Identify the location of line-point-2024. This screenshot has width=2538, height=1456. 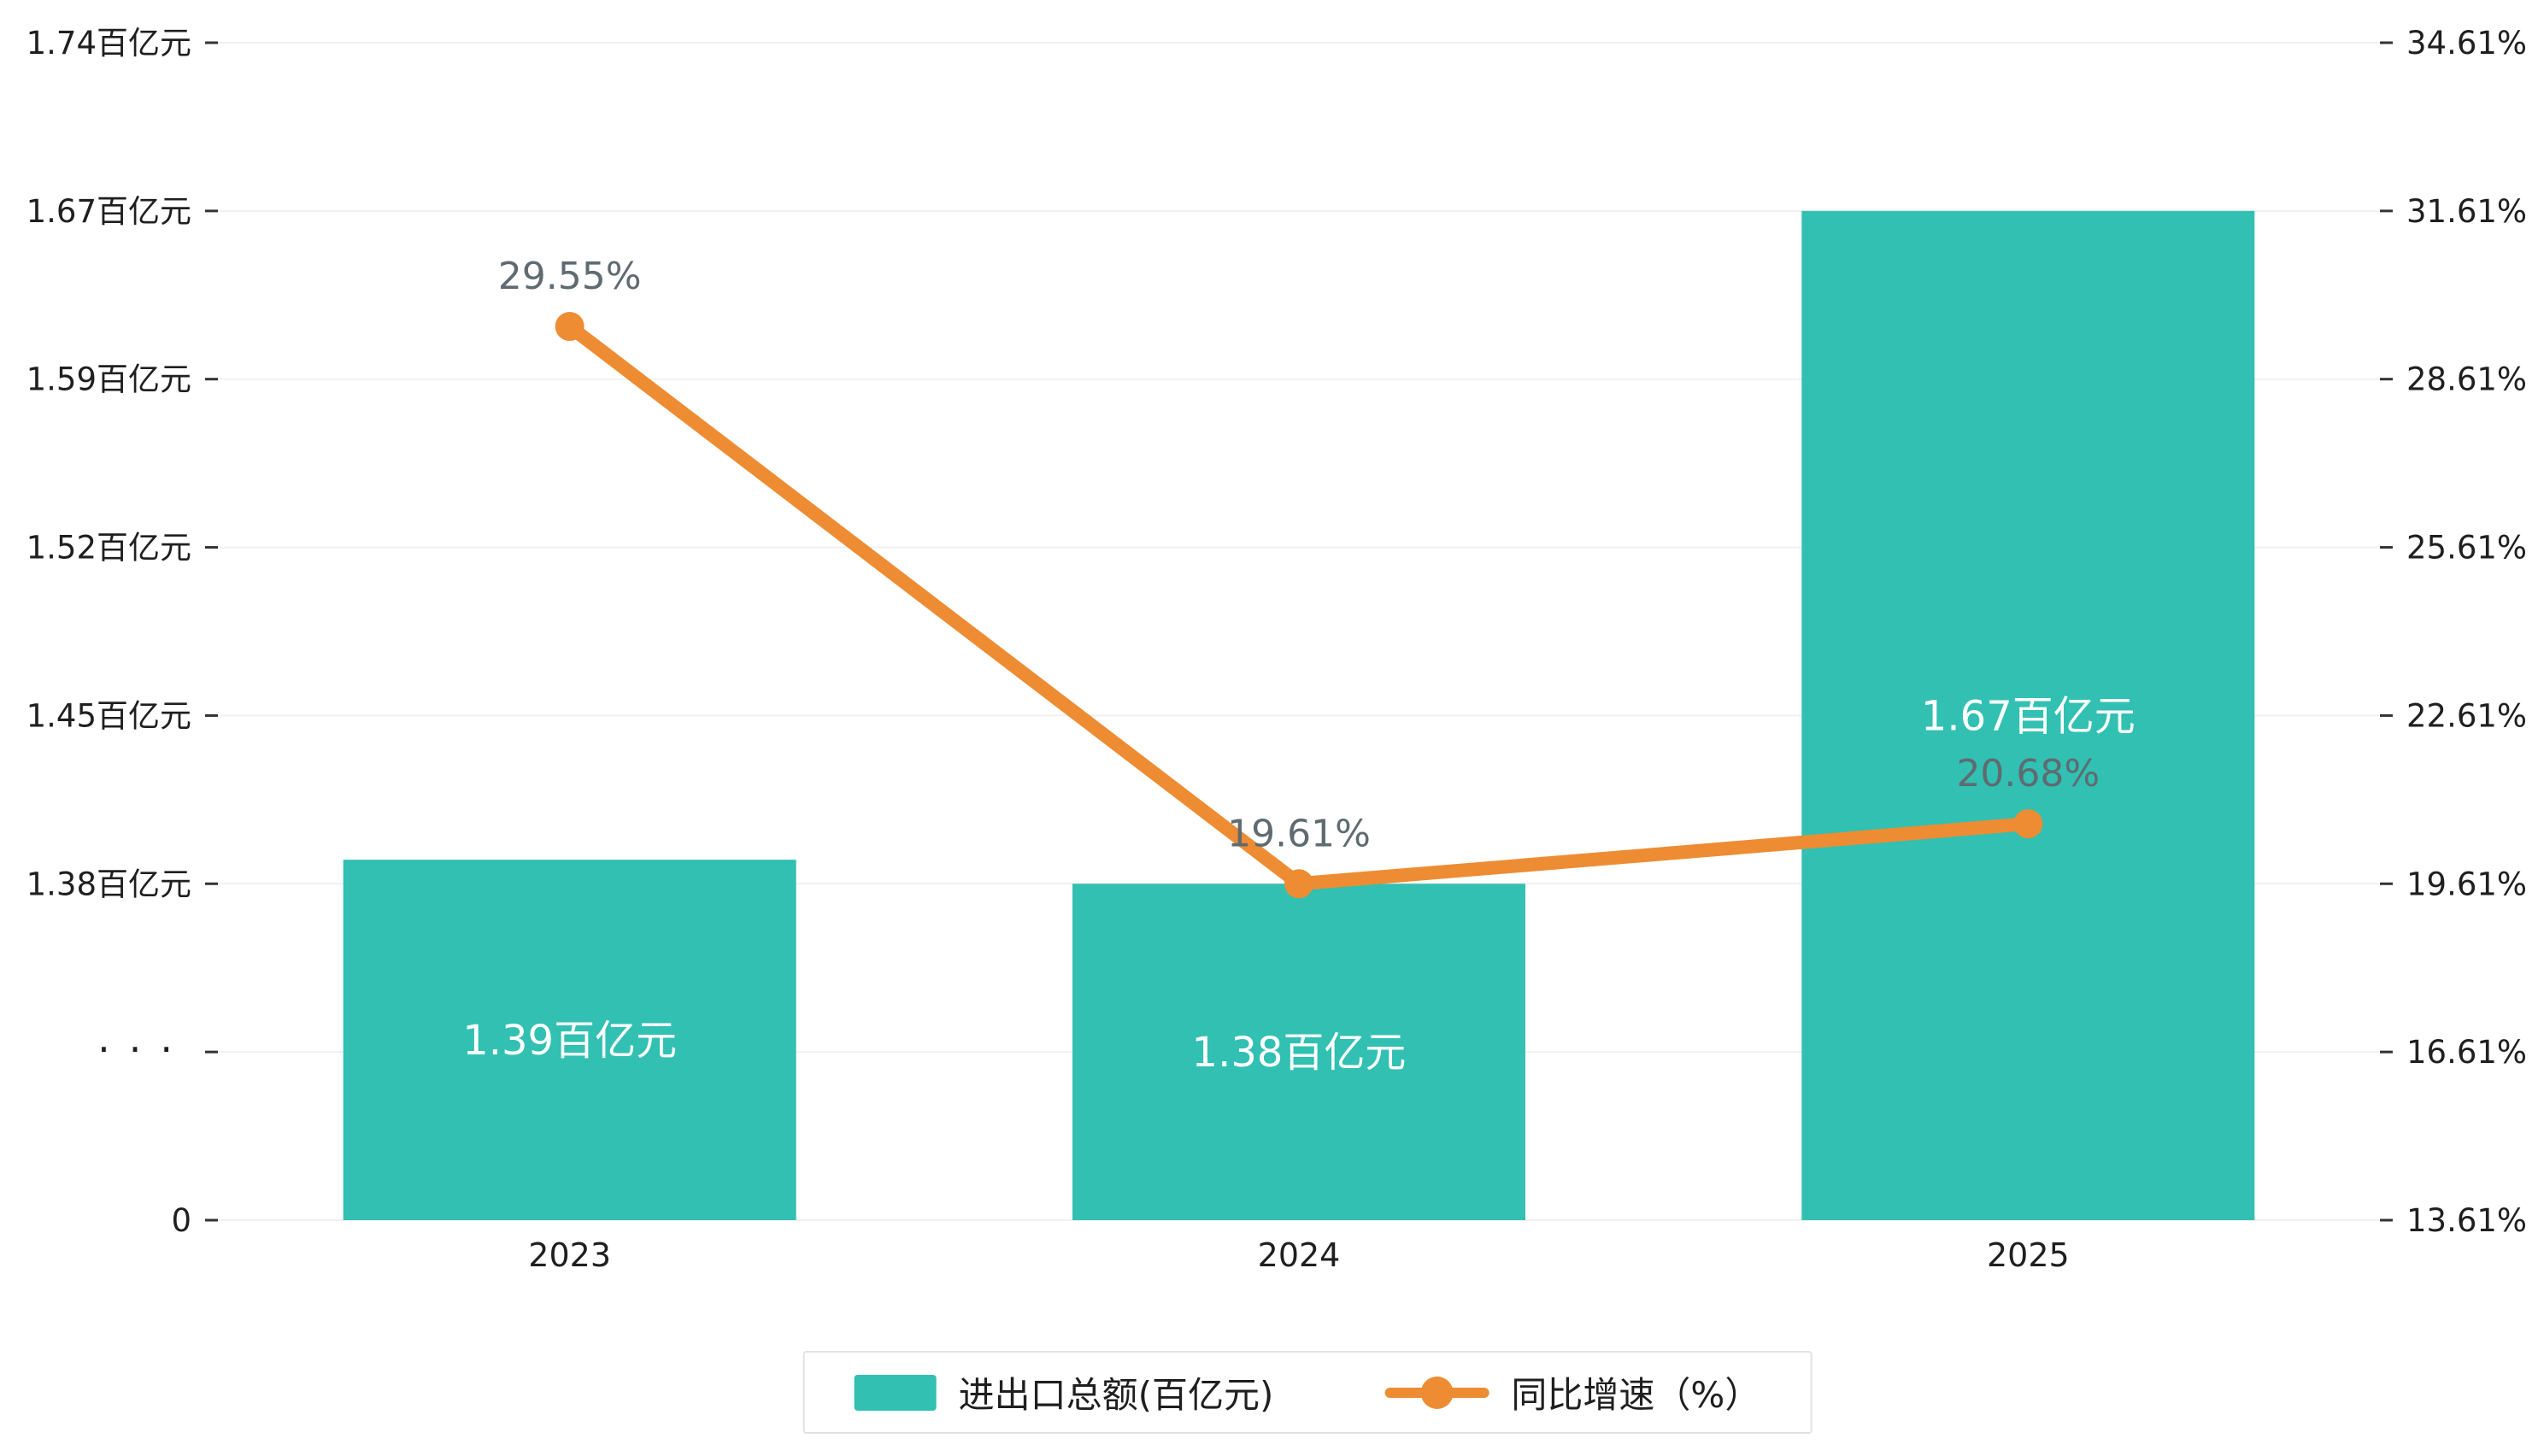
(1298, 884).